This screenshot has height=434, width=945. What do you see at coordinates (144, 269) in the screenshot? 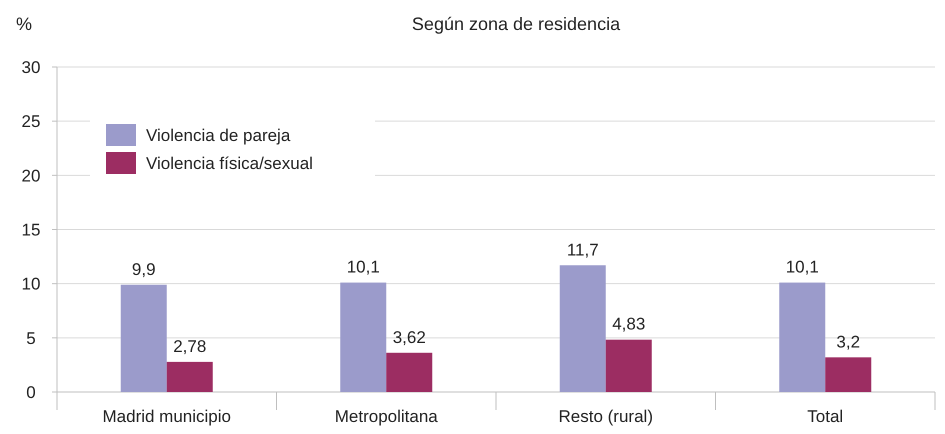
I see `data-label: 9,9` at bounding box center [144, 269].